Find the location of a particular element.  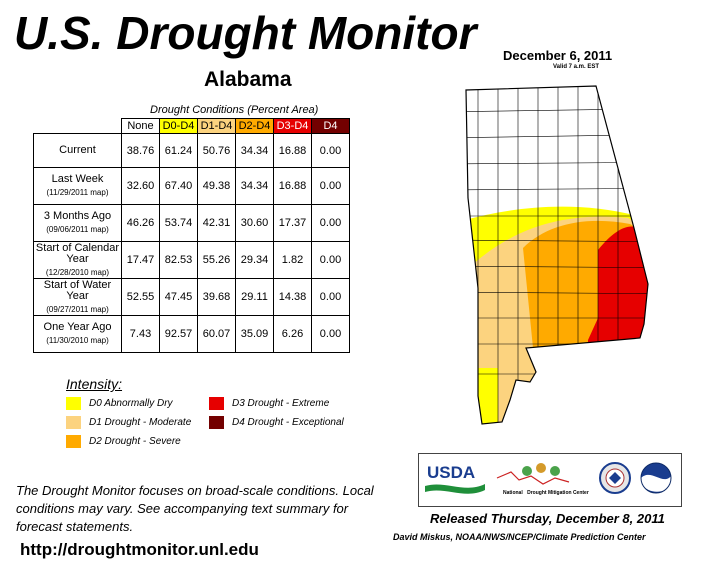

row-label-text: One Year Ago is located at coordinates (77, 327).